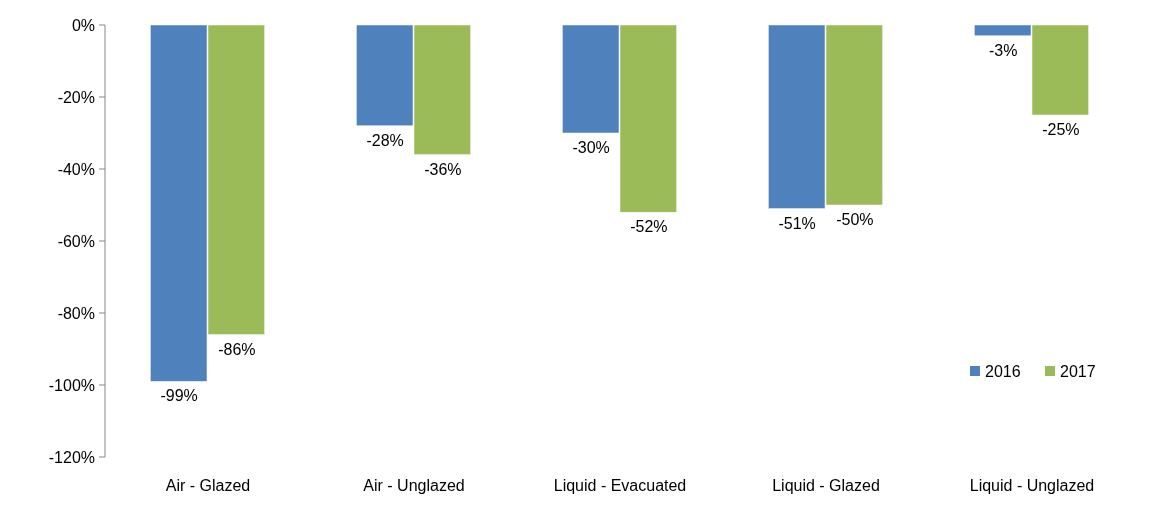 The image size is (1153, 505). What do you see at coordinates (1032, 485) in the screenshot?
I see `x-tick-label: Liquid - Unglazed` at bounding box center [1032, 485].